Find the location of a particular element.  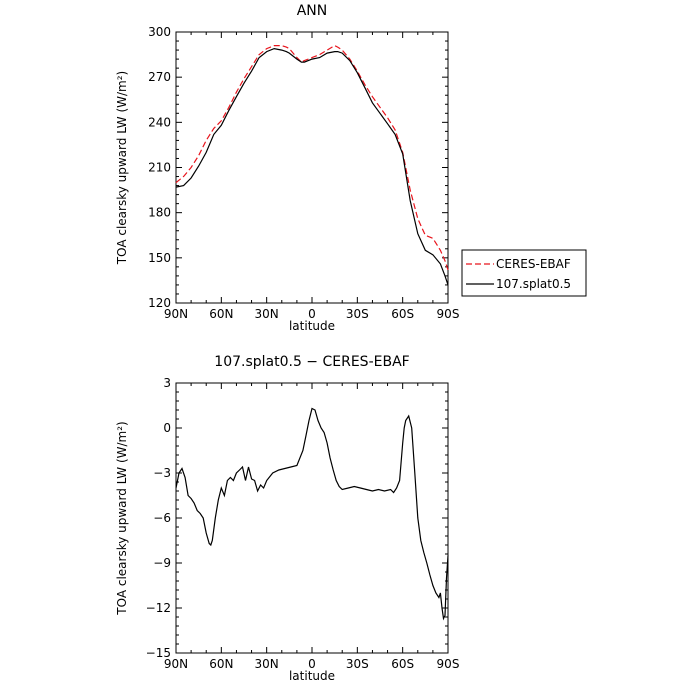

y-tick-label: 120 is located at coordinates (159, 303).